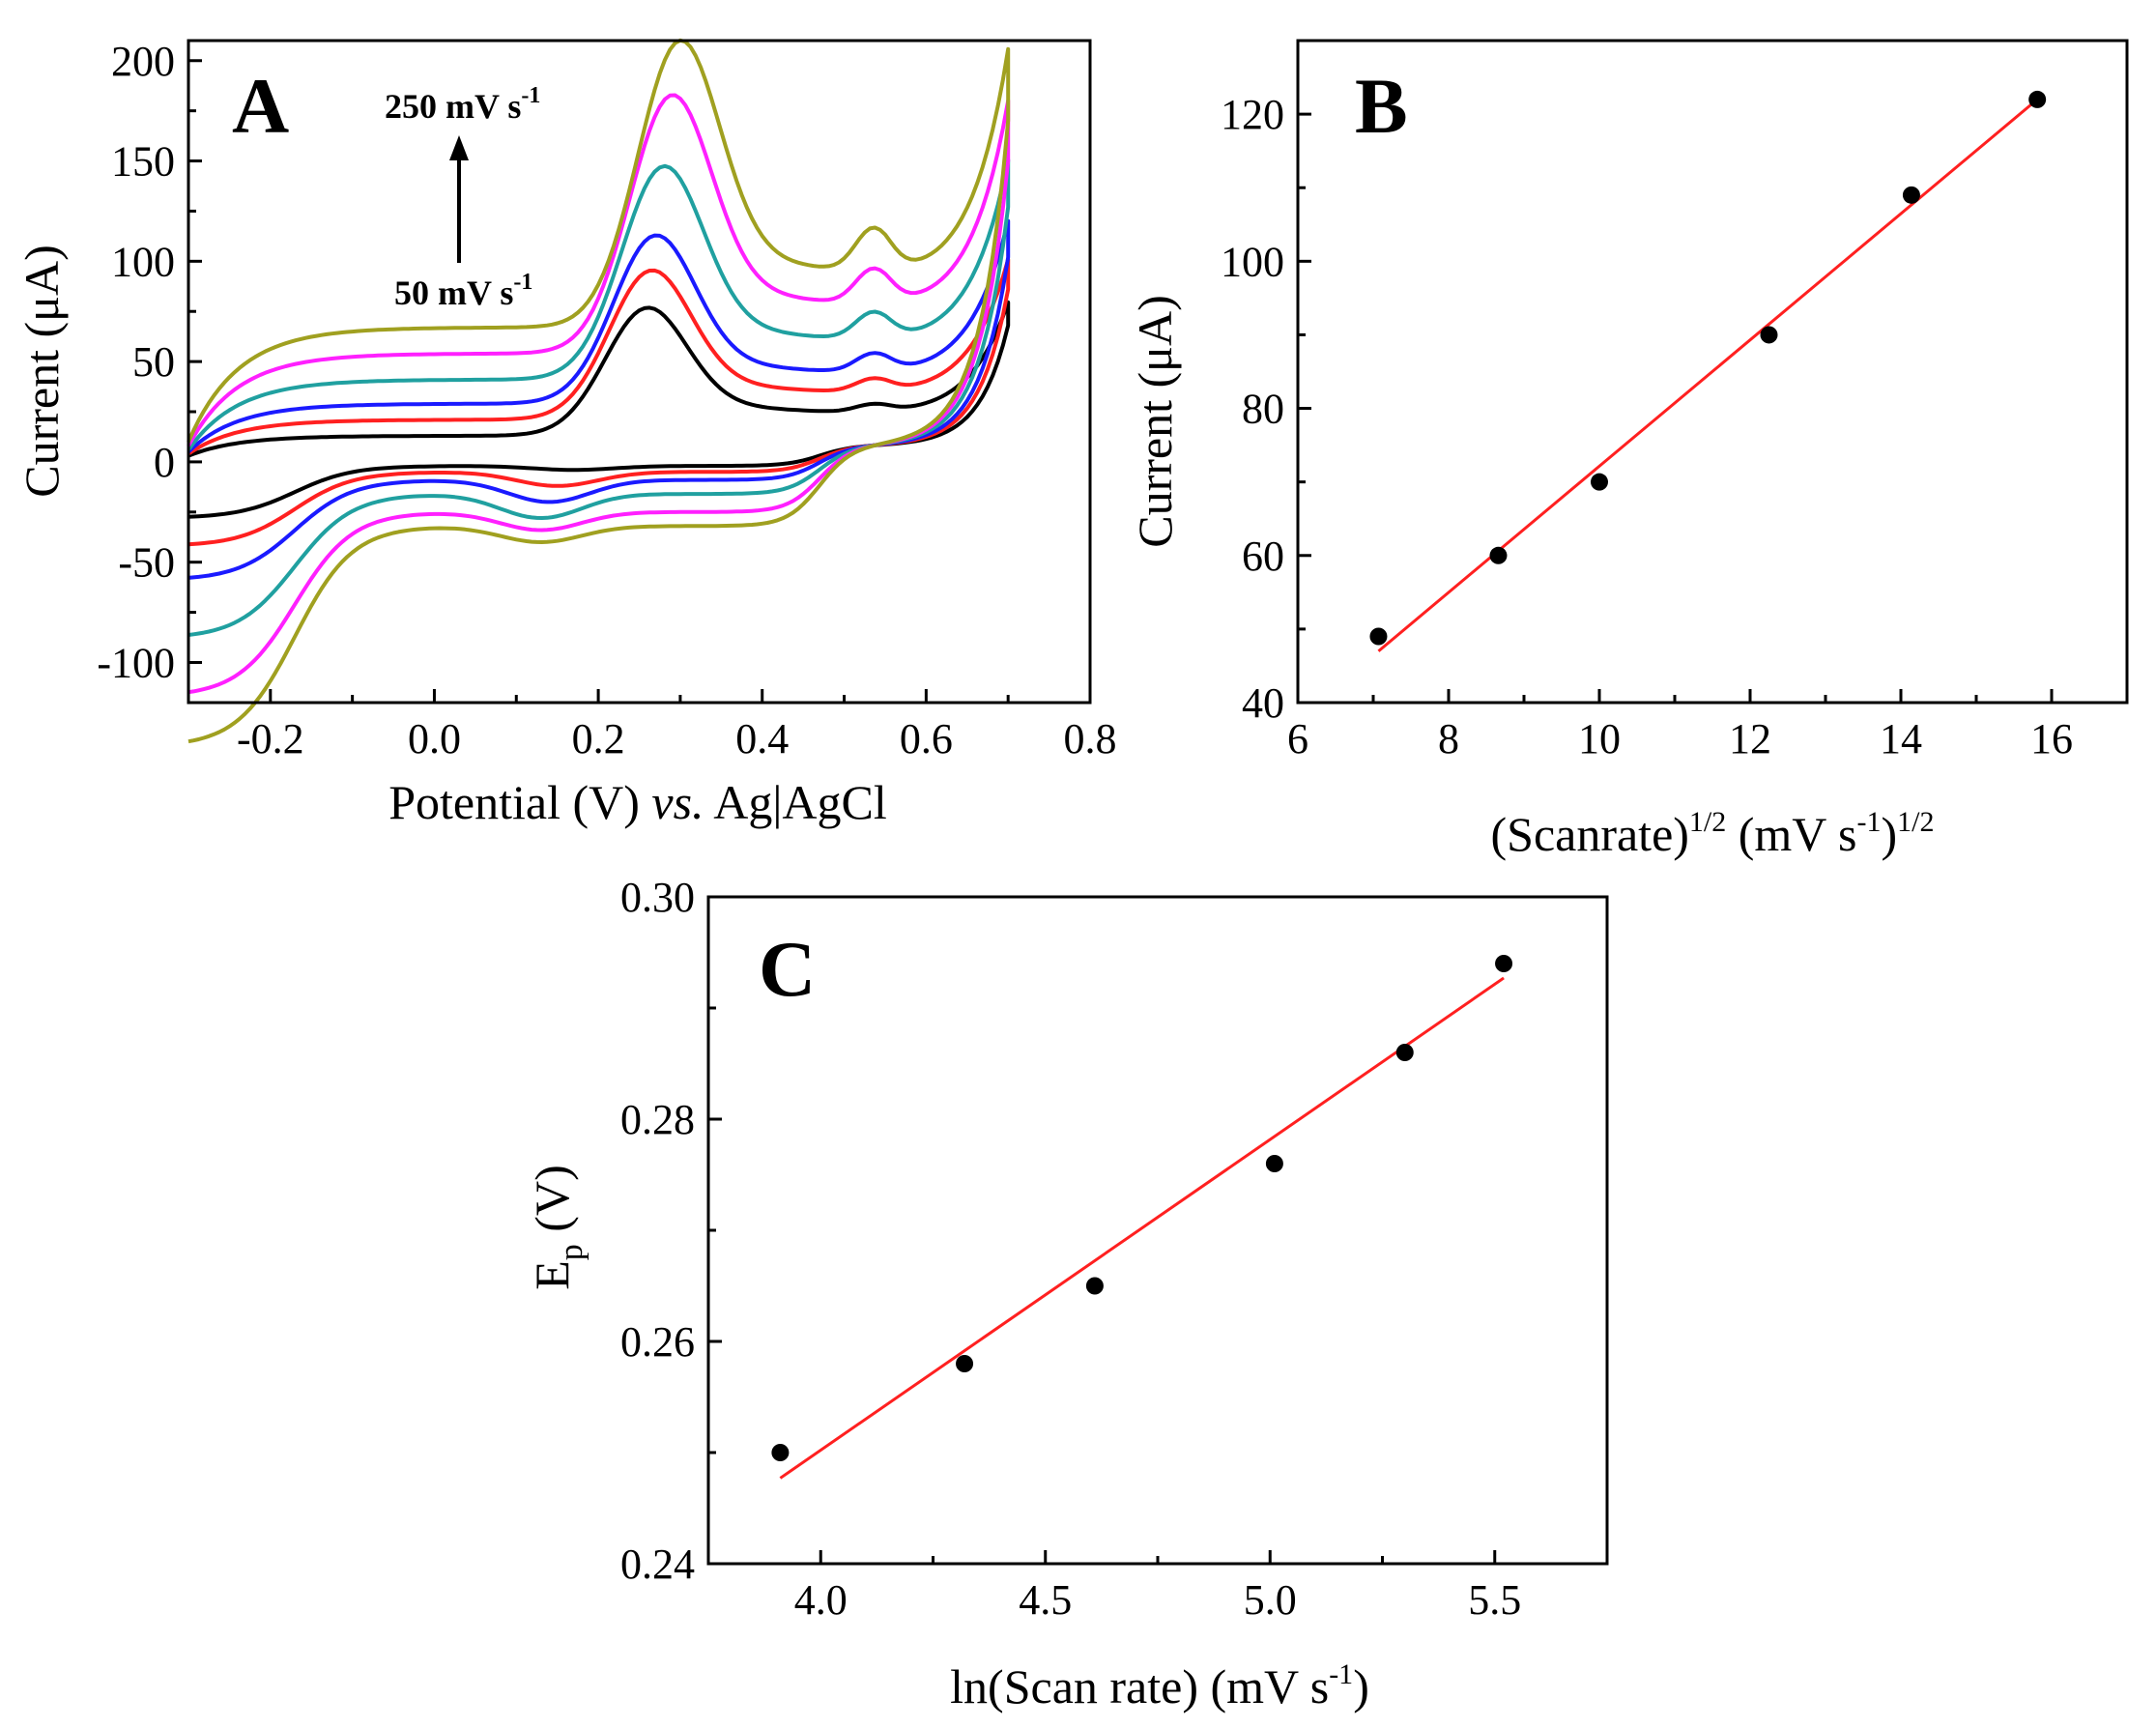 The image size is (2156, 1728). Describe the element at coordinates (136, 663) in the screenshot. I see `y-tick-label: -100` at that location.